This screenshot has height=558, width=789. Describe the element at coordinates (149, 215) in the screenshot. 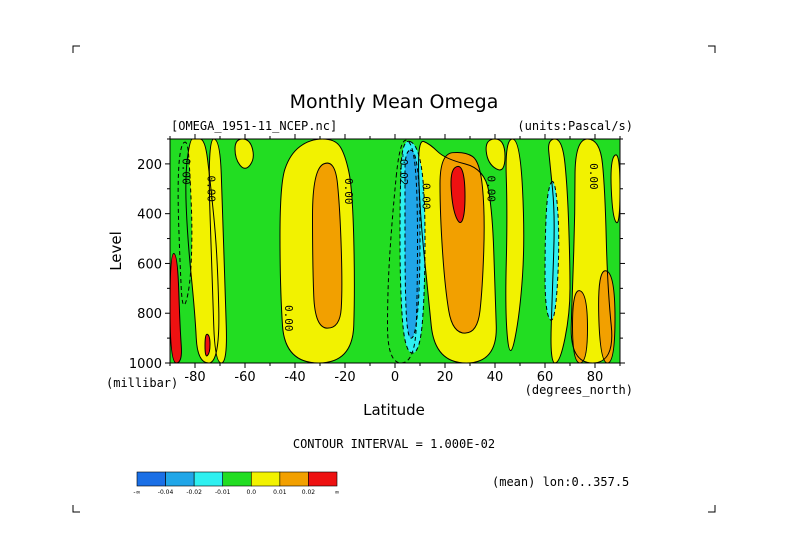

I see `y-tick-label: 400` at that location.